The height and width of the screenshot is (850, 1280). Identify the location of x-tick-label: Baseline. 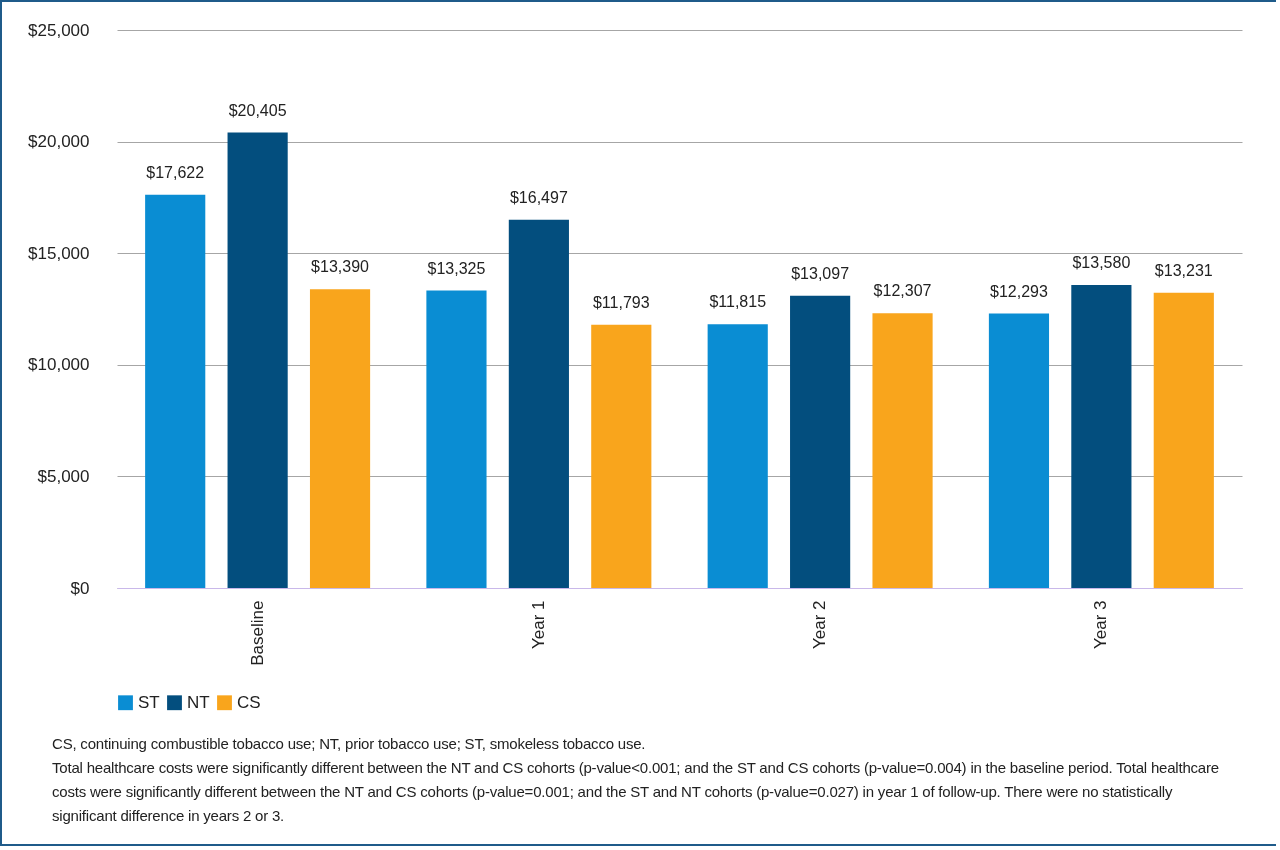
(257, 633).